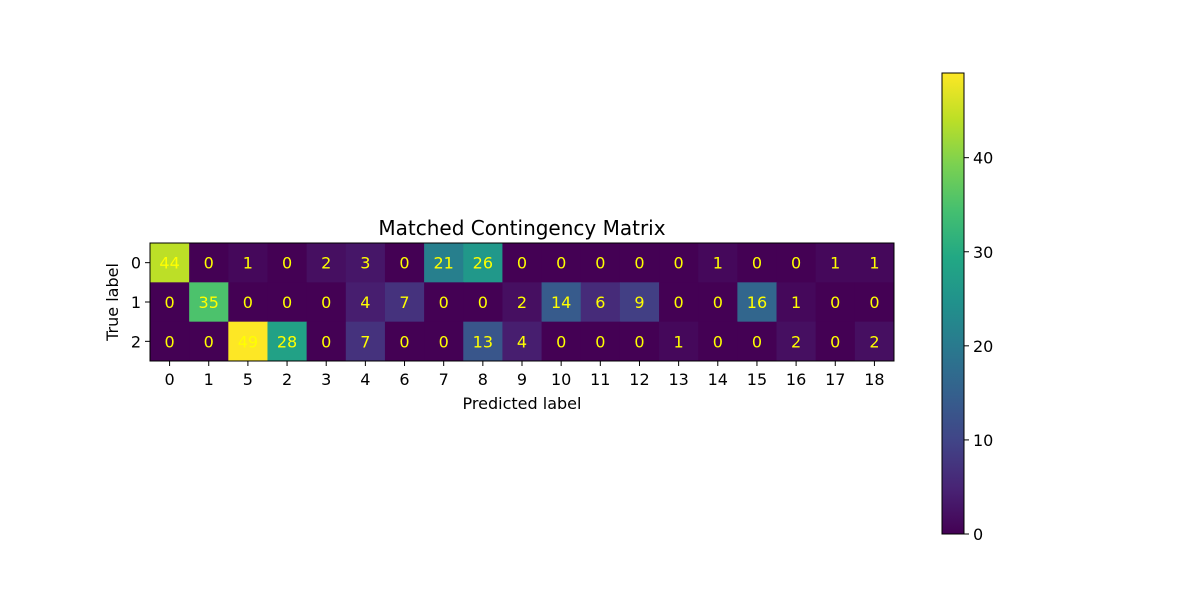 The width and height of the screenshot is (1200, 600). What do you see at coordinates (287, 379) in the screenshot?
I see `x-tick-label: 2` at bounding box center [287, 379].